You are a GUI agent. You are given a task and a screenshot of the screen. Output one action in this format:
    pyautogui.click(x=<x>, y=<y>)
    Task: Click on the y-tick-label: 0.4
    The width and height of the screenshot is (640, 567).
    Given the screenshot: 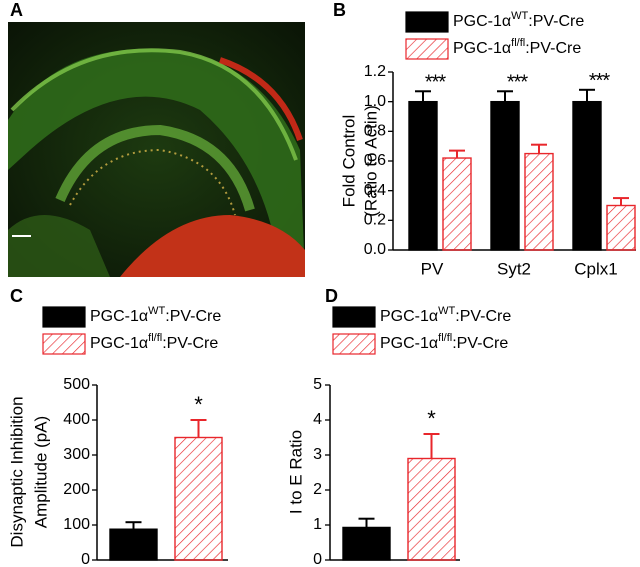 What is the action you would take?
    pyautogui.click(x=375, y=190)
    